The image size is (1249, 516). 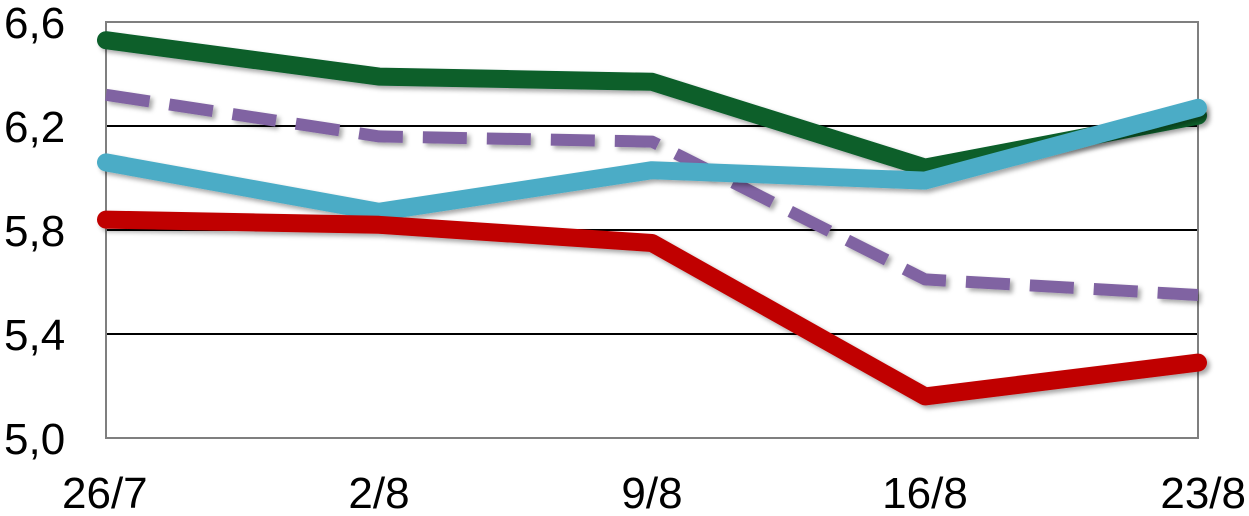 What do you see at coordinates (34, 335) in the screenshot?
I see `y-tick-label-1: 5,4` at bounding box center [34, 335].